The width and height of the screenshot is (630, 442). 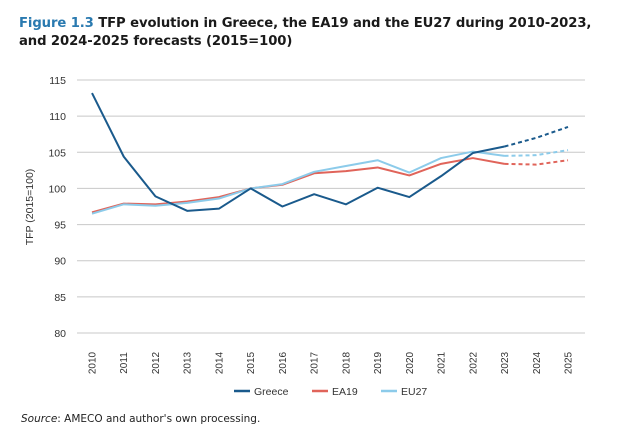 I want to click on y-tick-label: 105, so click(x=57, y=153).